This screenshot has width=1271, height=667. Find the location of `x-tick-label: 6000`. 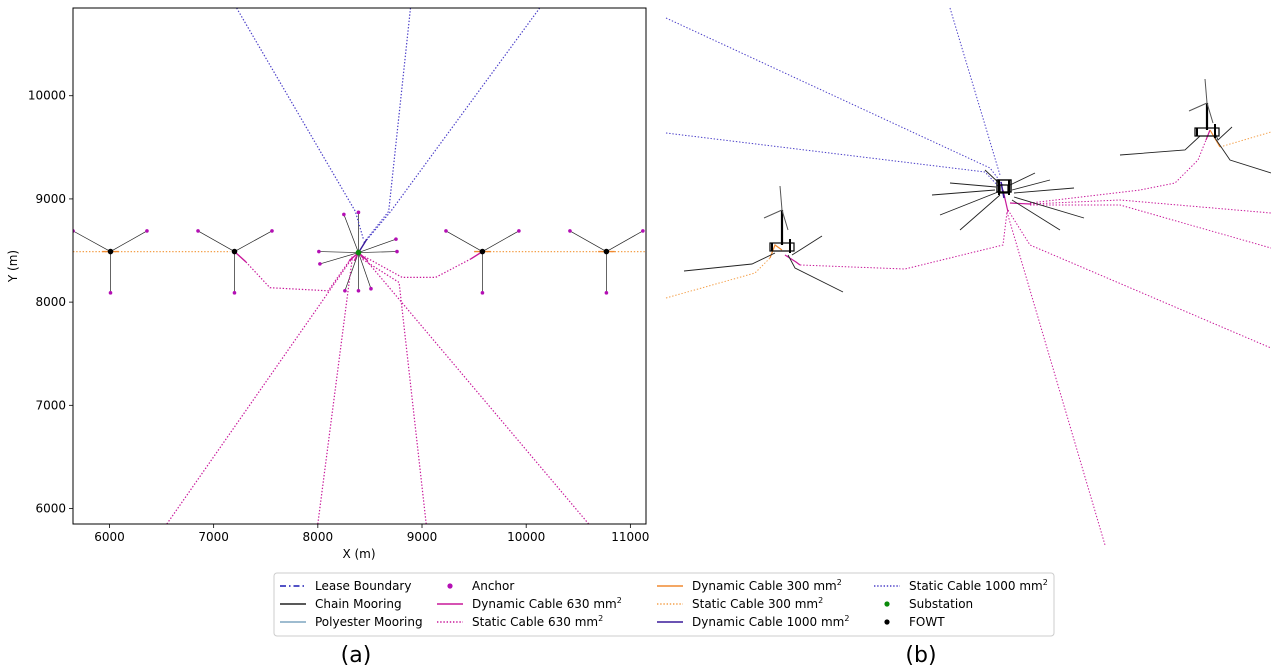

x-tick-label: 6000 is located at coordinates (109, 537).